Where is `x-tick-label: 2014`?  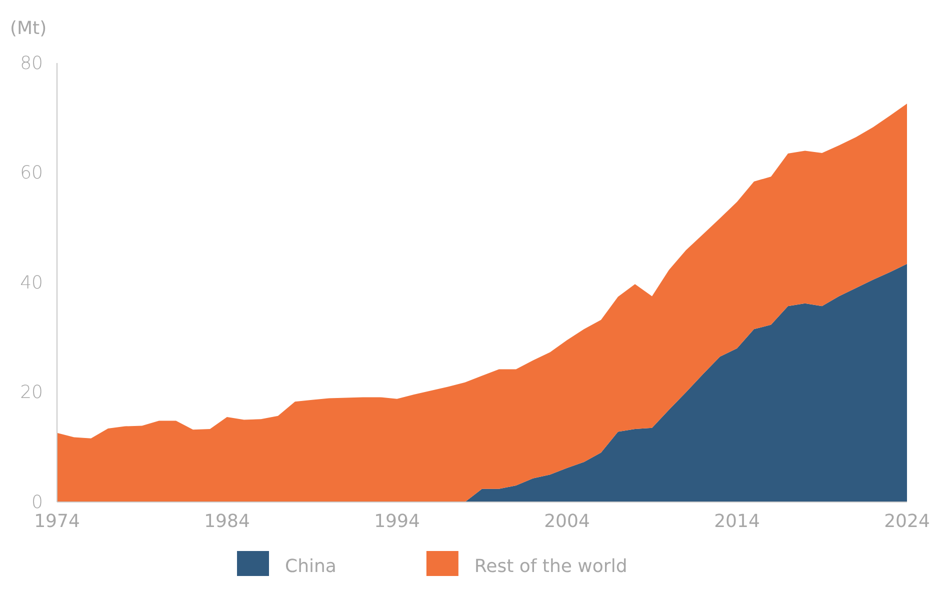 x-tick-label: 2014 is located at coordinates (737, 521).